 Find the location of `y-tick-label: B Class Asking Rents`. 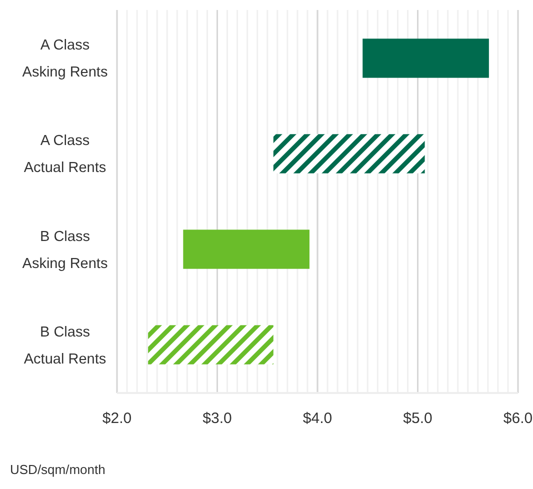

y-tick-label: B Class Asking Rents is located at coordinates (65, 250).